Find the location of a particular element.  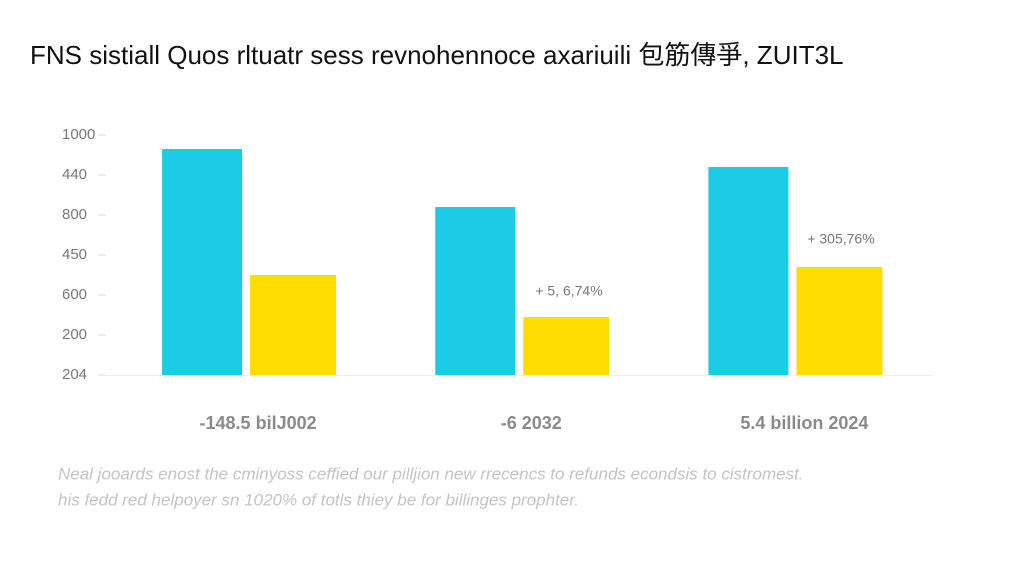

y-tick-label: 204 is located at coordinates (74, 374).